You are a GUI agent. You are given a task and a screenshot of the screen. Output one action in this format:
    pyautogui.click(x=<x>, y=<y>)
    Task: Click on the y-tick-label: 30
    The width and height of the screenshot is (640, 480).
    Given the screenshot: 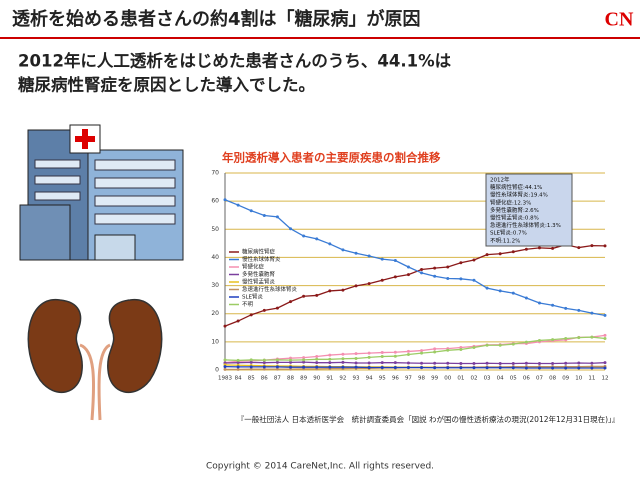 What is the action you would take?
    pyautogui.click(x=215, y=285)
    